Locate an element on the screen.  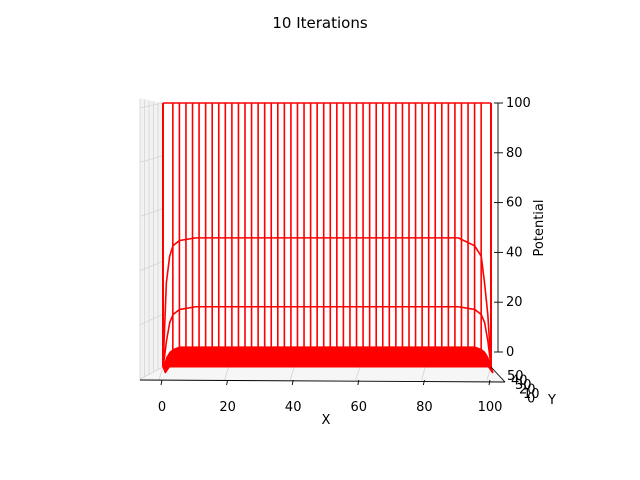
x-tick-label: 0 is located at coordinates (162, 407).